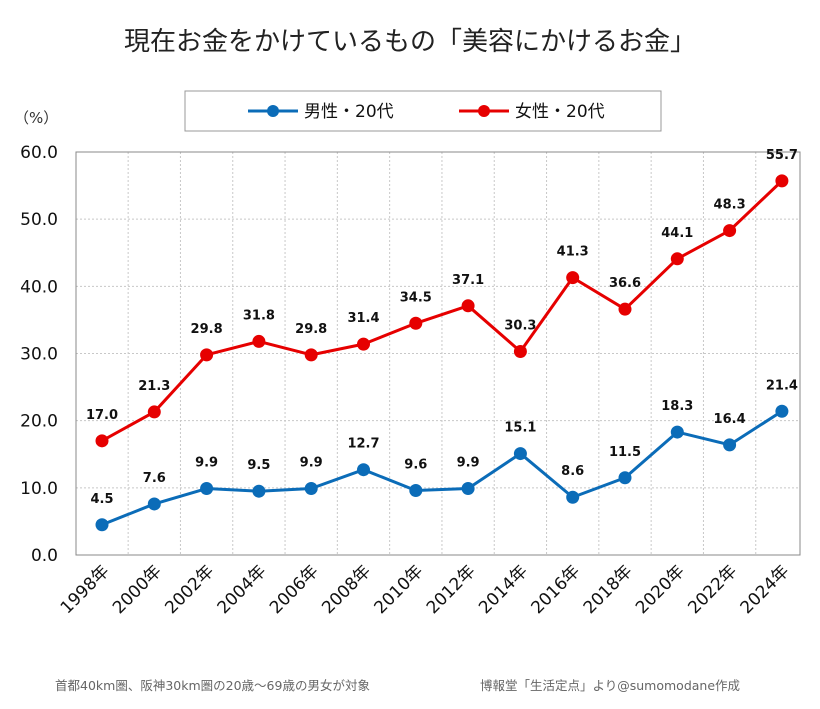  I want to click on data-label: 31.4, so click(363, 318).